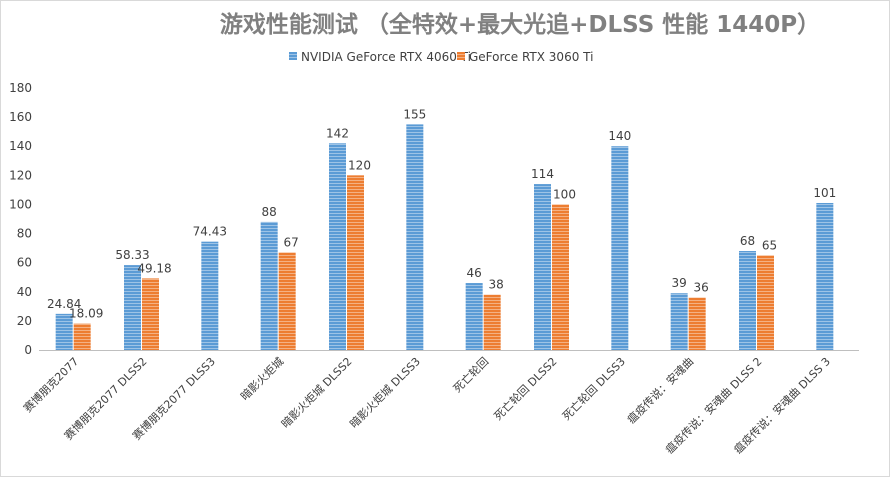 Image resolution: width=890 pixels, height=477 pixels. What do you see at coordinates (20, 88) in the screenshot?
I see `y-tick-label: 180` at bounding box center [20, 88].